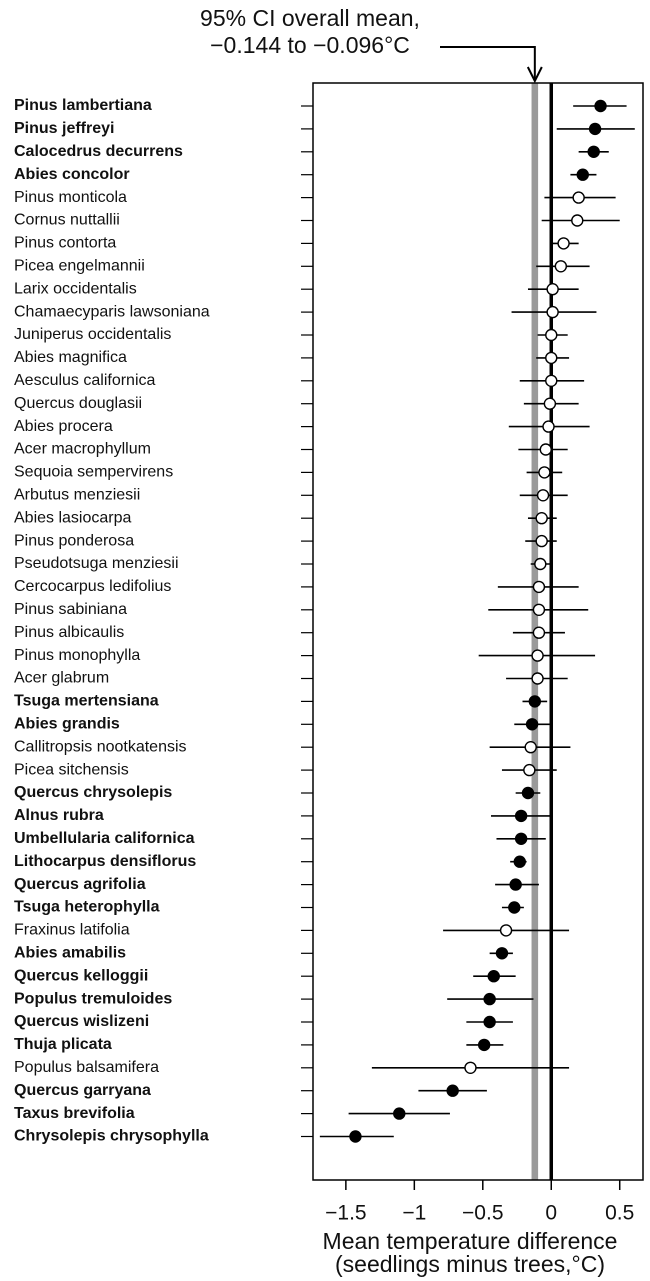  What do you see at coordinates (67, 220) in the screenshot?
I see `y-tick-label: Cornus nuttallii` at bounding box center [67, 220].